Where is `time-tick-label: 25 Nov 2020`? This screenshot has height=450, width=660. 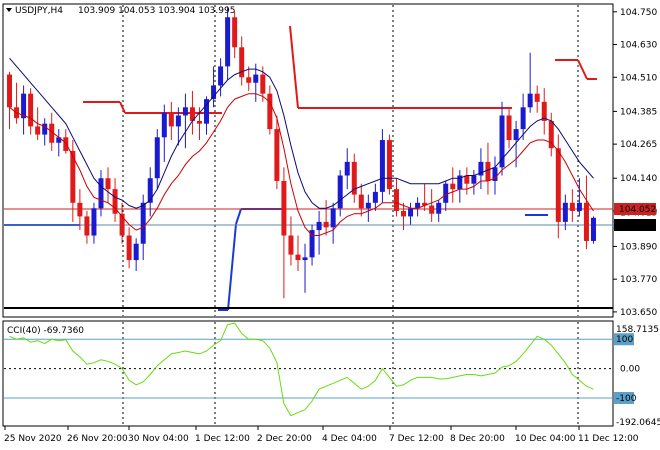
time-tick-label: 25 Nov 2020 is located at coordinates (33, 439).